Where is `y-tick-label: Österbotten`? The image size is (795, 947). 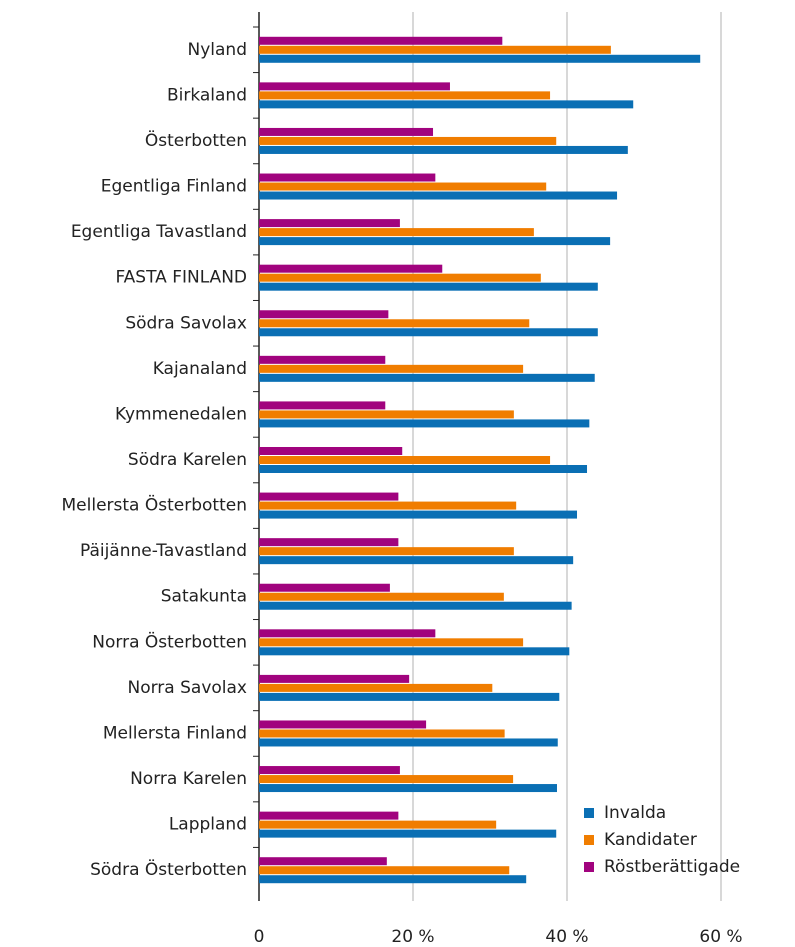 y-tick-label: Österbotten is located at coordinates (196, 140).